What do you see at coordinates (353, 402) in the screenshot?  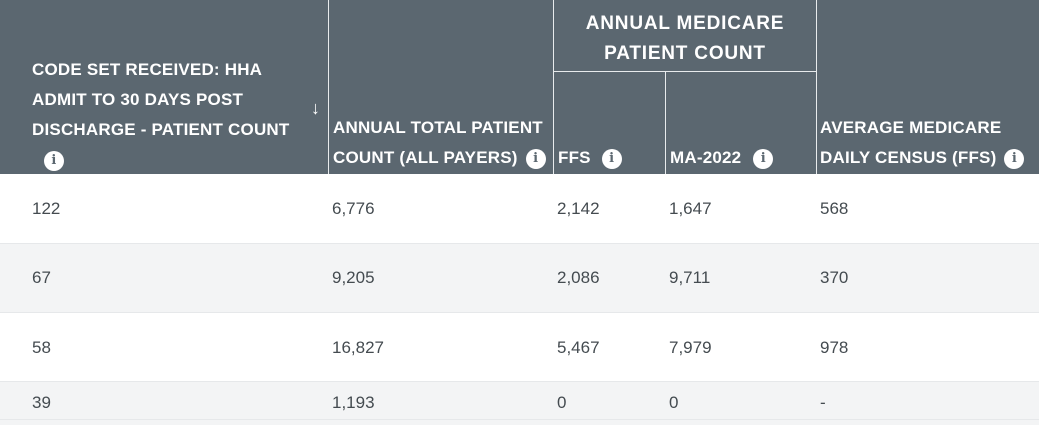 I see `cell-annual-total: 1,193` at bounding box center [353, 402].